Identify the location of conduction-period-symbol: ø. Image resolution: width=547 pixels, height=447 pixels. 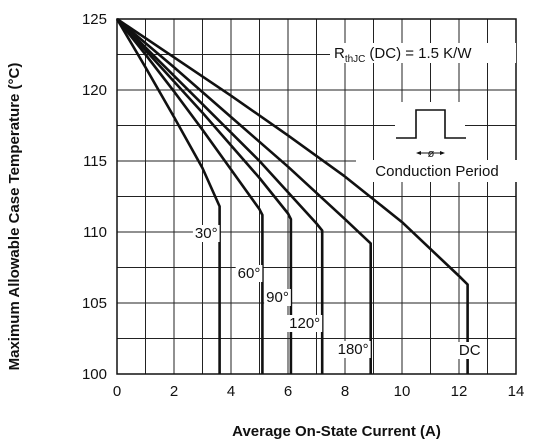
(430, 132).